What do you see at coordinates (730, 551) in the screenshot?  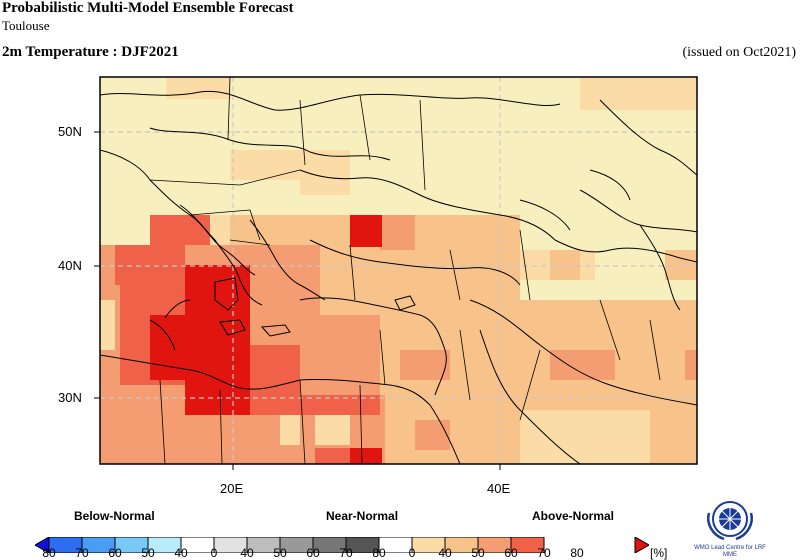 I see `wmo-logo-text: WMO Lead Centre for LRF MME` at bounding box center [730, 551].